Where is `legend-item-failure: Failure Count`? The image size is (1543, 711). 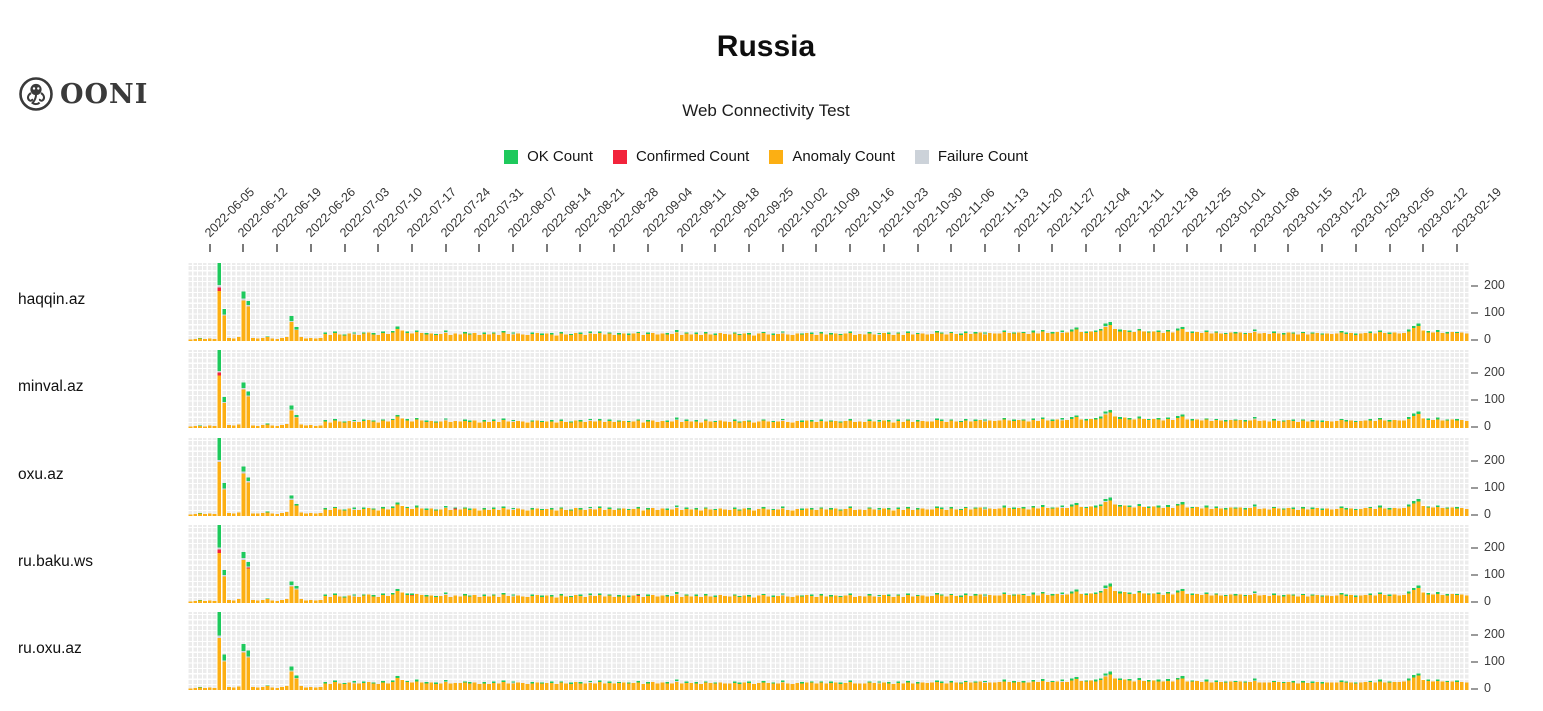 legend-item-failure: Failure Count is located at coordinates (971, 156).